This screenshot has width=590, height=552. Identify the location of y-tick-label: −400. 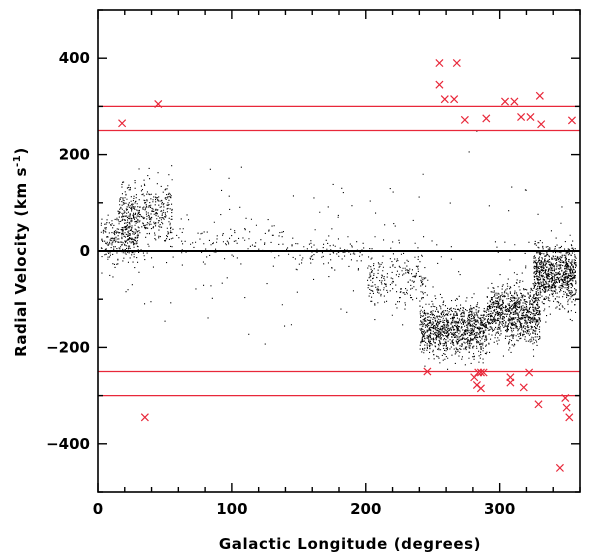
(68, 444).